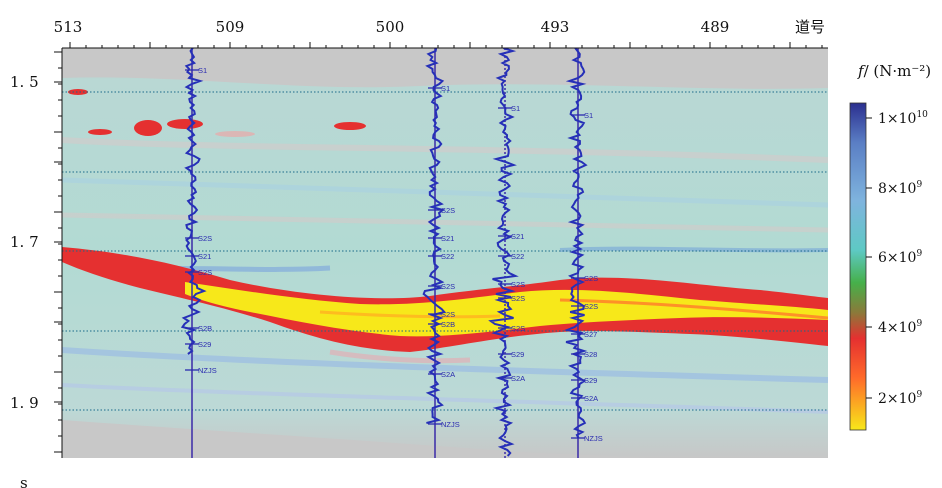 Image resolution: width=942 pixels, height=488 pixels. I want to click on top-axis: 513 509 500 493 489 道号, so click(441, 33).